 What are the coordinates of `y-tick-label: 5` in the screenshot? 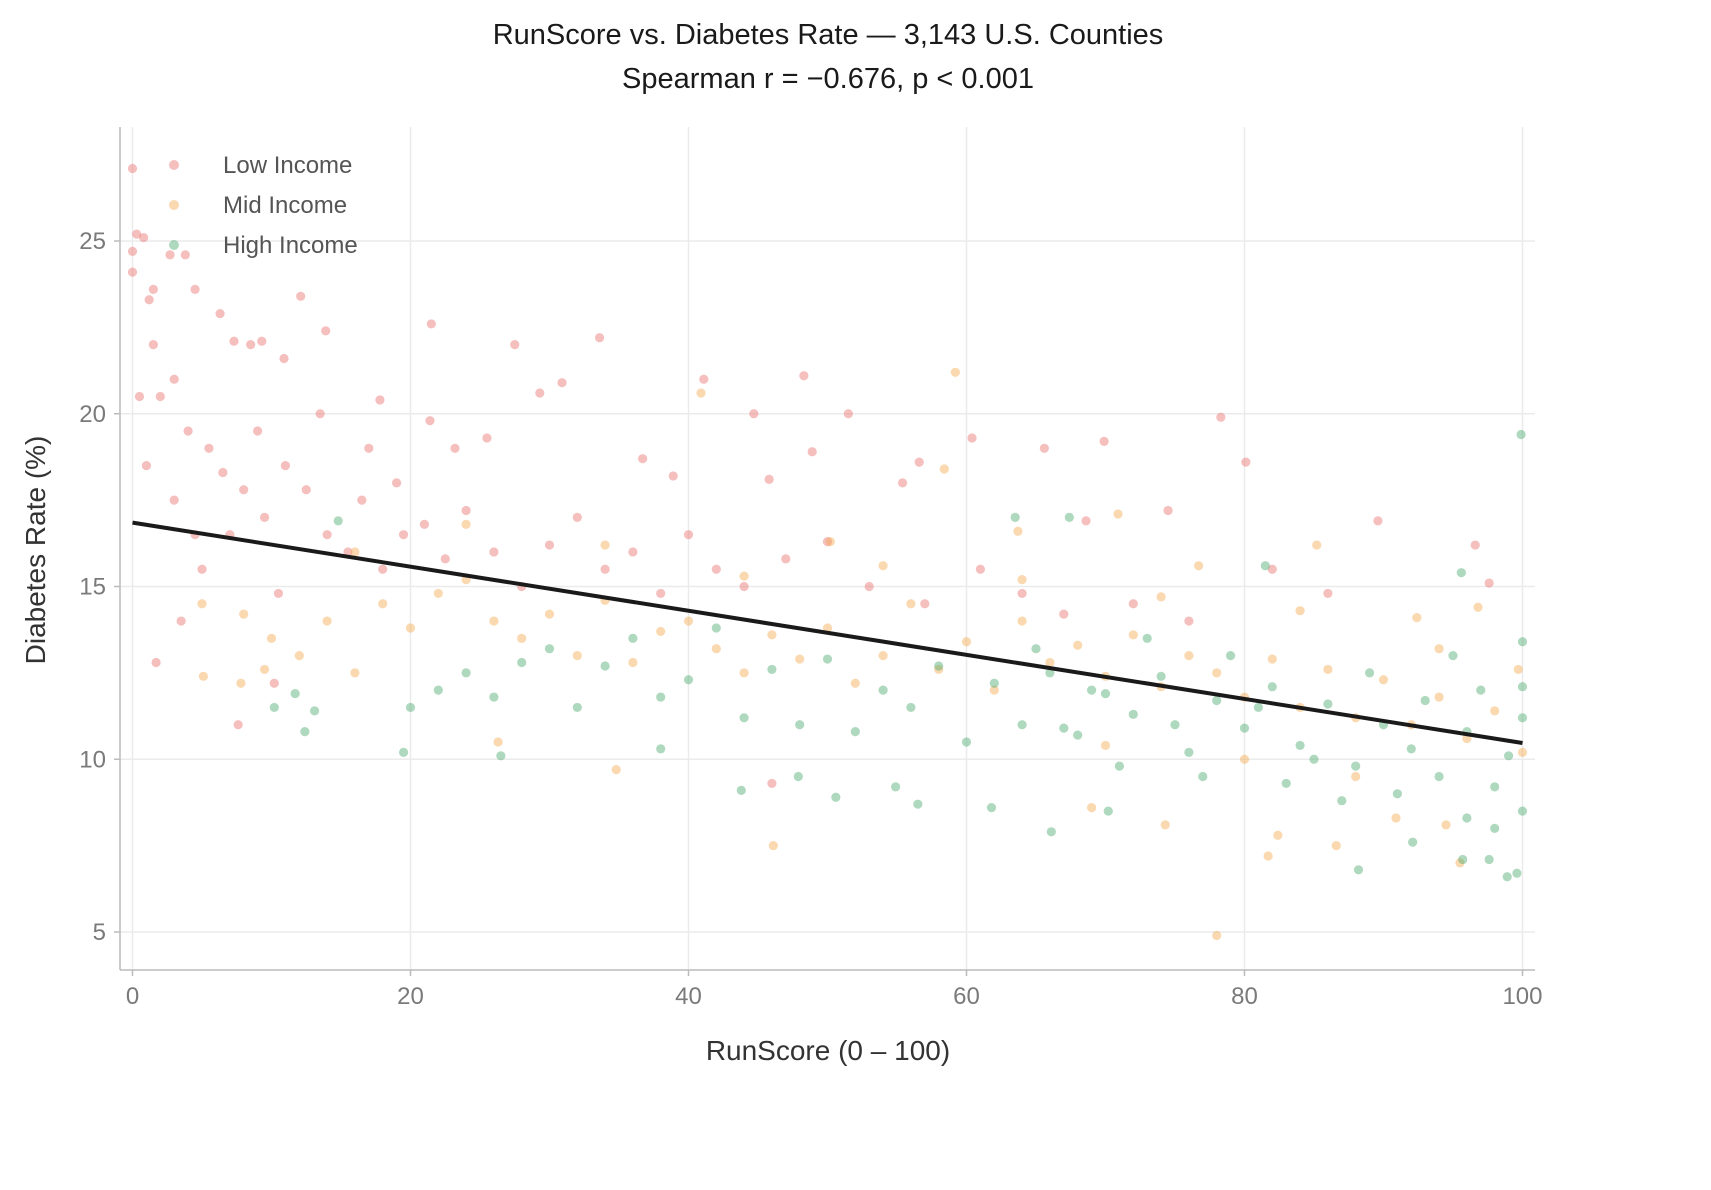 It's located at (99, 932).